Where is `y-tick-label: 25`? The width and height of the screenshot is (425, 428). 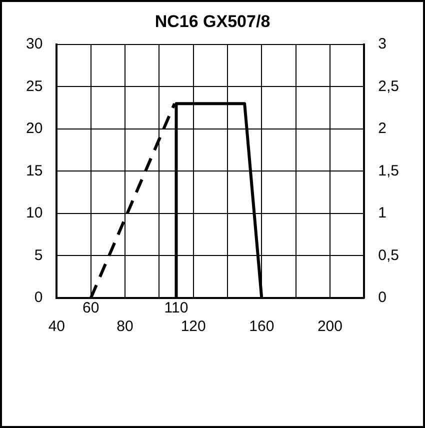
y-tick-label: 25 is located at coordinates (34, 86).